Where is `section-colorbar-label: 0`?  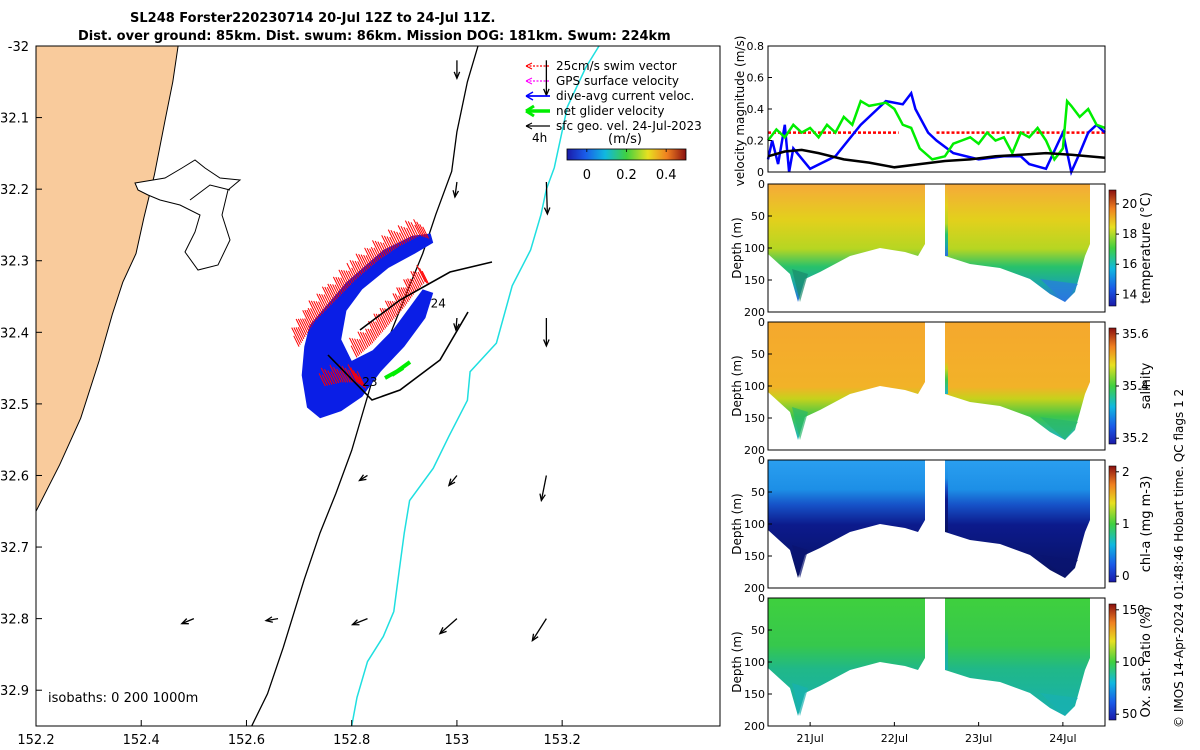 section-colorbar-label: 0 is located at coordinates (1126, 576).